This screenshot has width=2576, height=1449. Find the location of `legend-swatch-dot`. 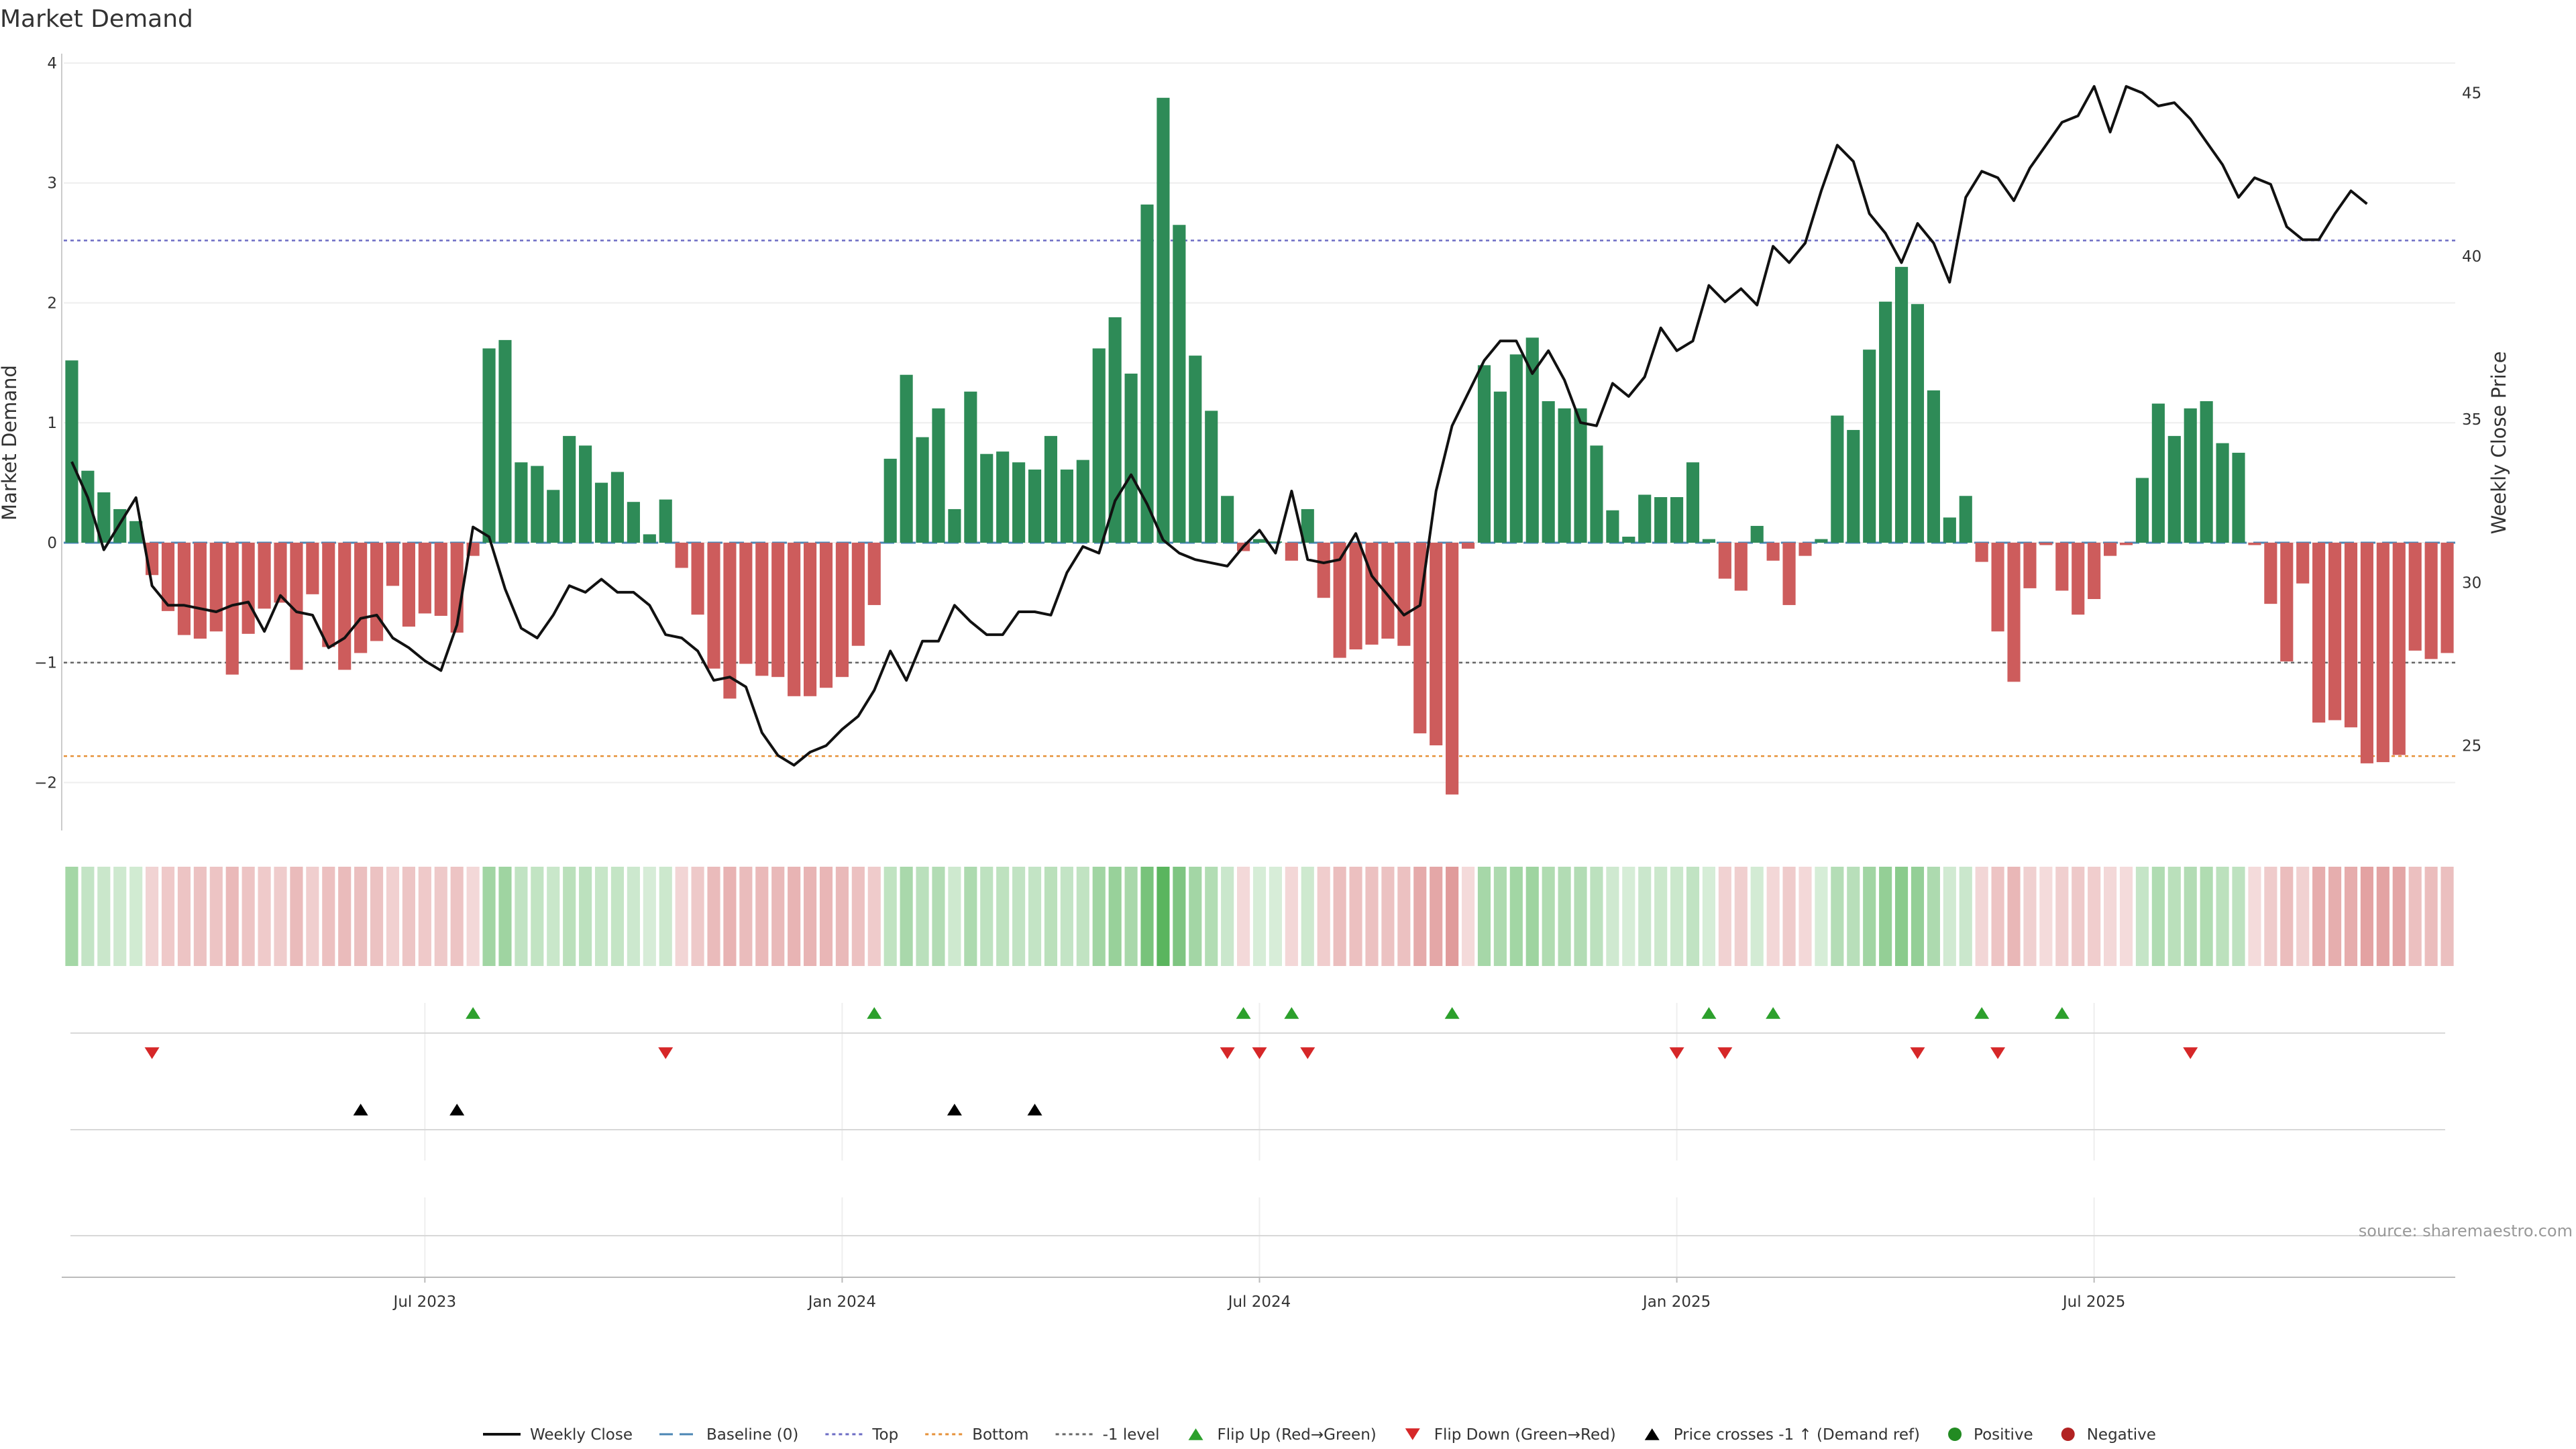

legend-swatch-dot is located at coordinates (1955, 1434).